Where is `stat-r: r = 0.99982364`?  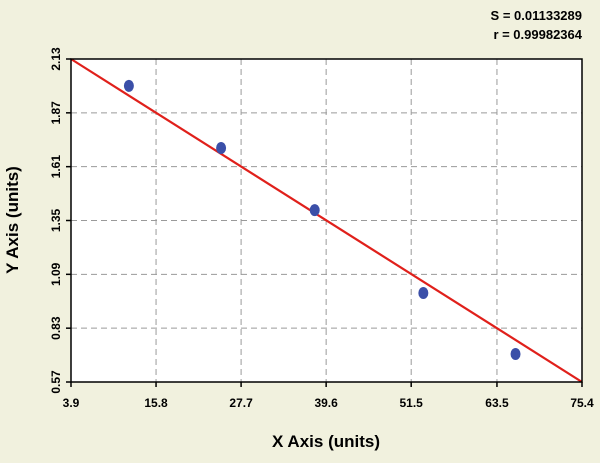 stat-r: r = 0.99982364 is located at coordinates (537, 34).